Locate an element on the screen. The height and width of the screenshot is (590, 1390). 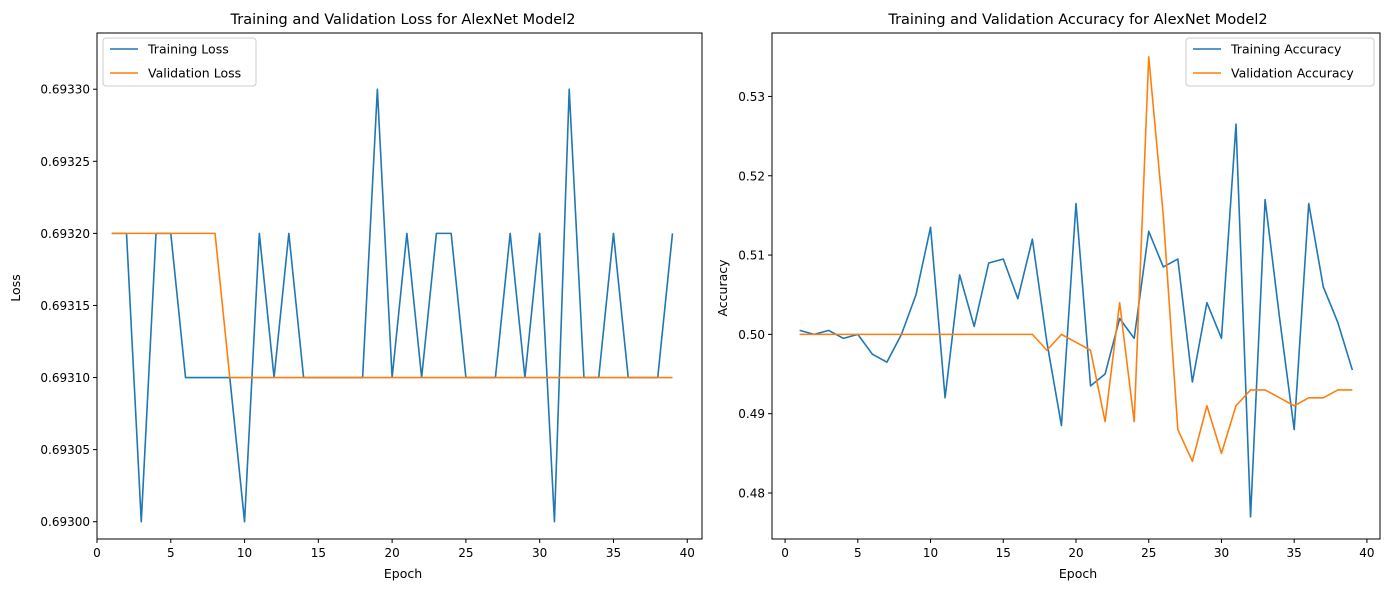
y-tick-label: 0.53 is located at coordinates (751, 97).